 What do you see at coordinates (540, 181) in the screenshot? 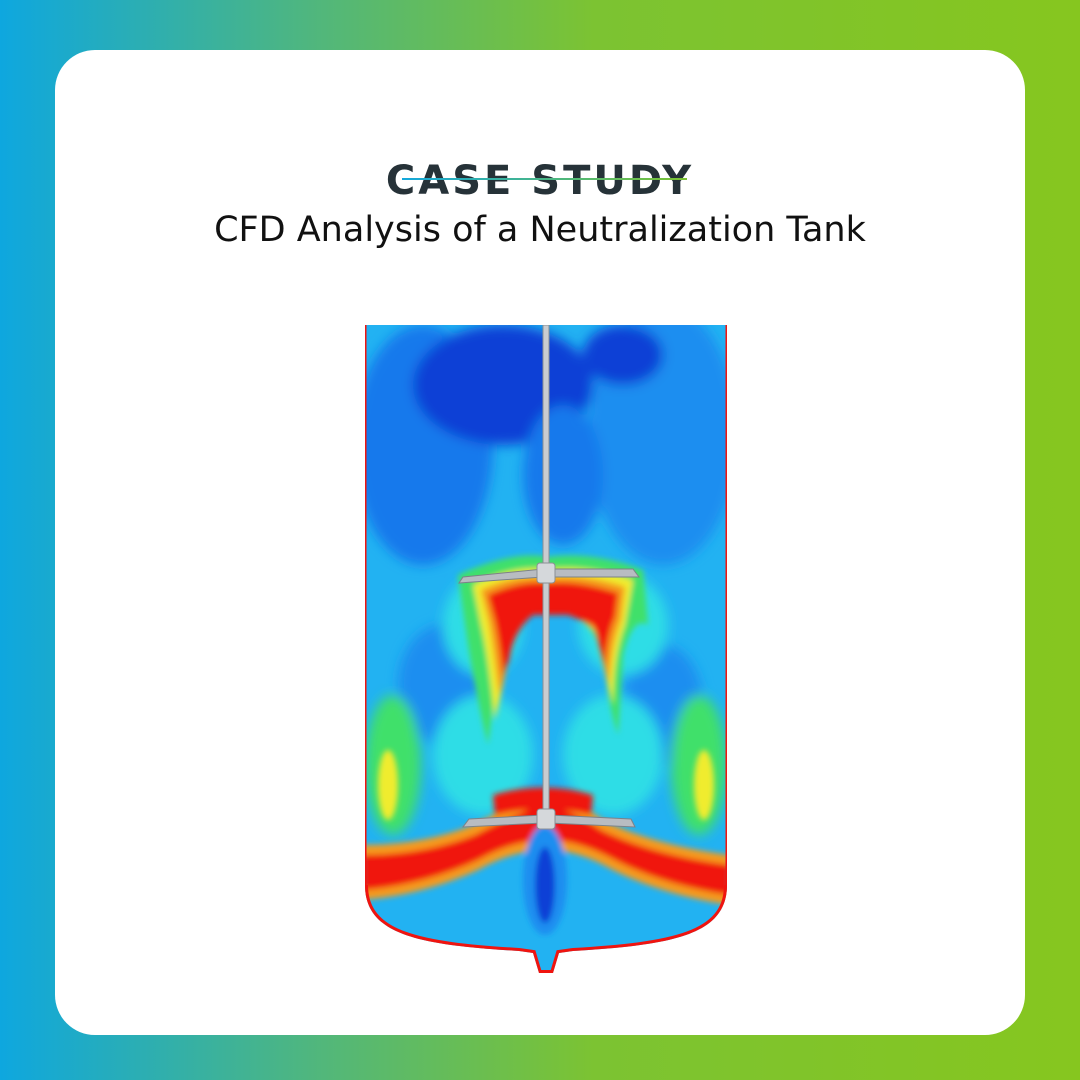
I see `eyebrow-label: CASE STUDY` at bounding box center [540, 181].